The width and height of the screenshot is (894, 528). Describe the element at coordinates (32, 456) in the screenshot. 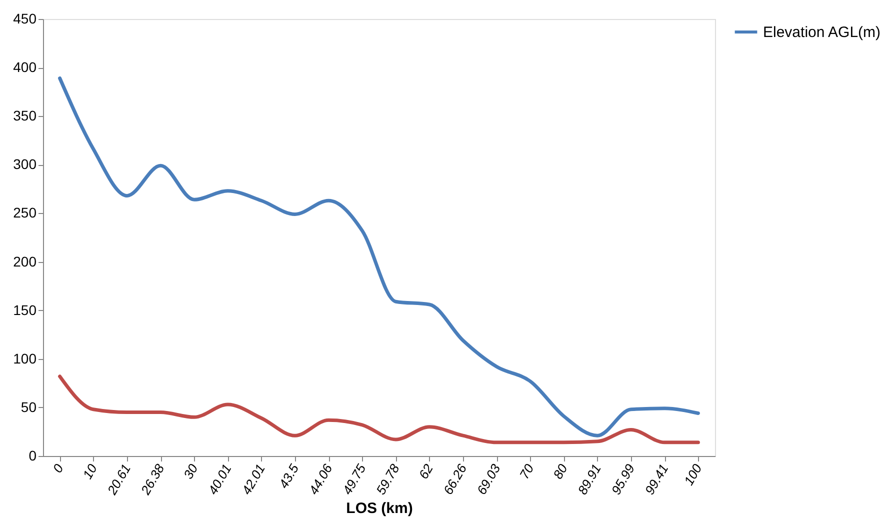

I see `y-tick-label: 0` at that location.